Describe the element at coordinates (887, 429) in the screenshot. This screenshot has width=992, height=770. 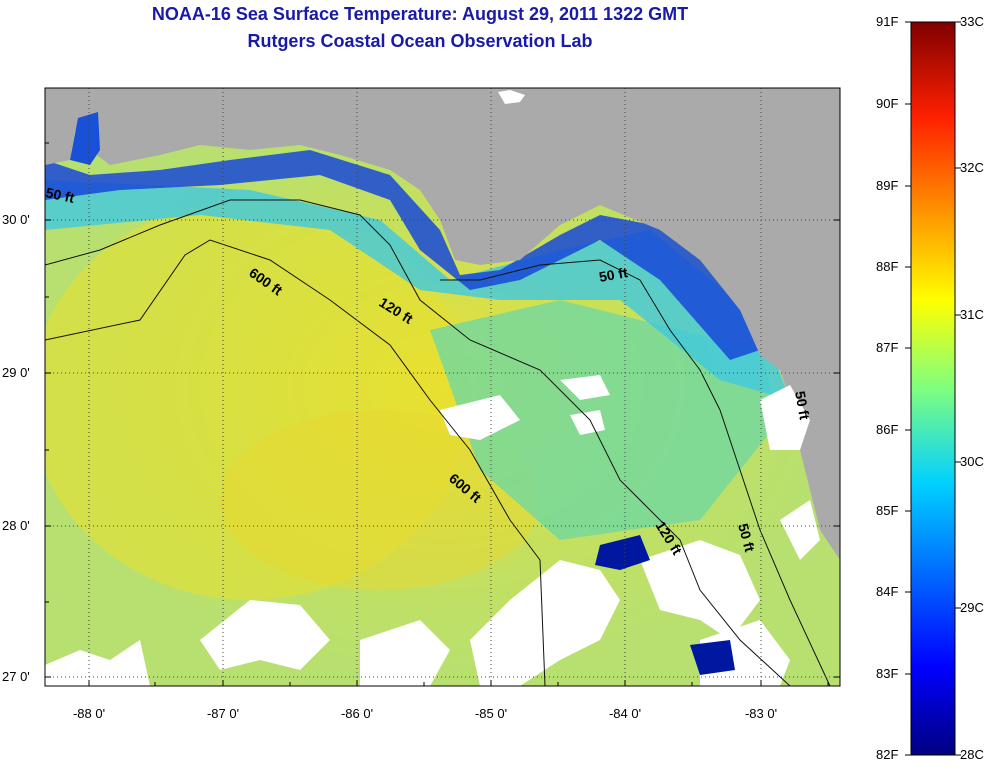
I see `colorbar-label-f: 86F` at that location.